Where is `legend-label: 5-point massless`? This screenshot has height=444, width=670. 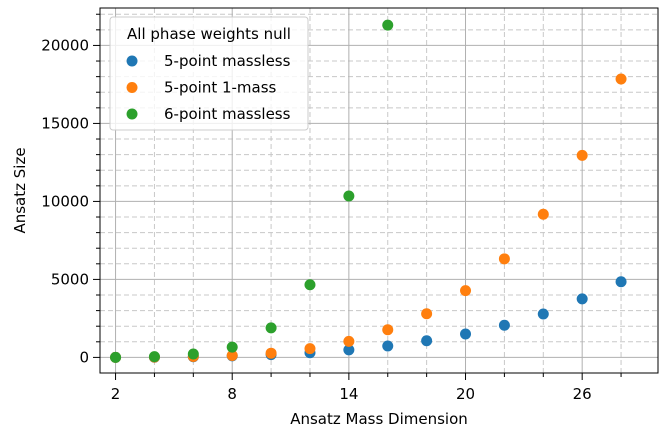
legend-label: 5-point massless is located at coordinates (227, 61).